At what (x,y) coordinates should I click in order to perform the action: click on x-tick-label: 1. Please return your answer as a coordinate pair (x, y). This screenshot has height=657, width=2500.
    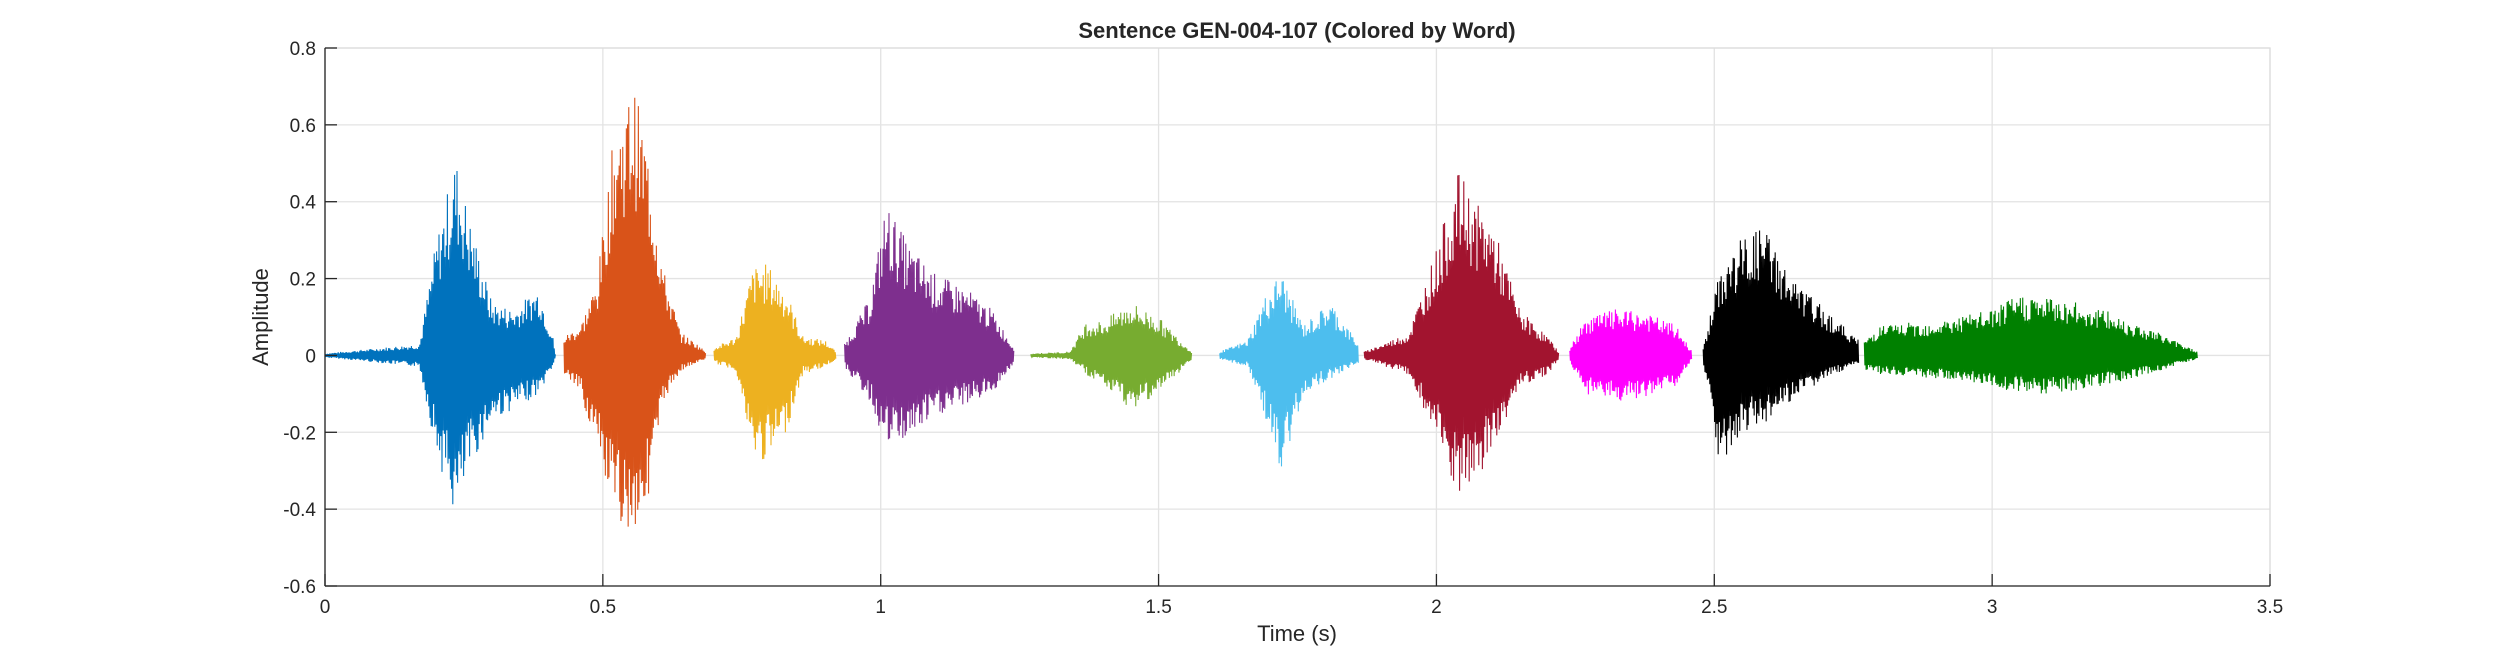
    Looking at the image, I should click on (880, 607).